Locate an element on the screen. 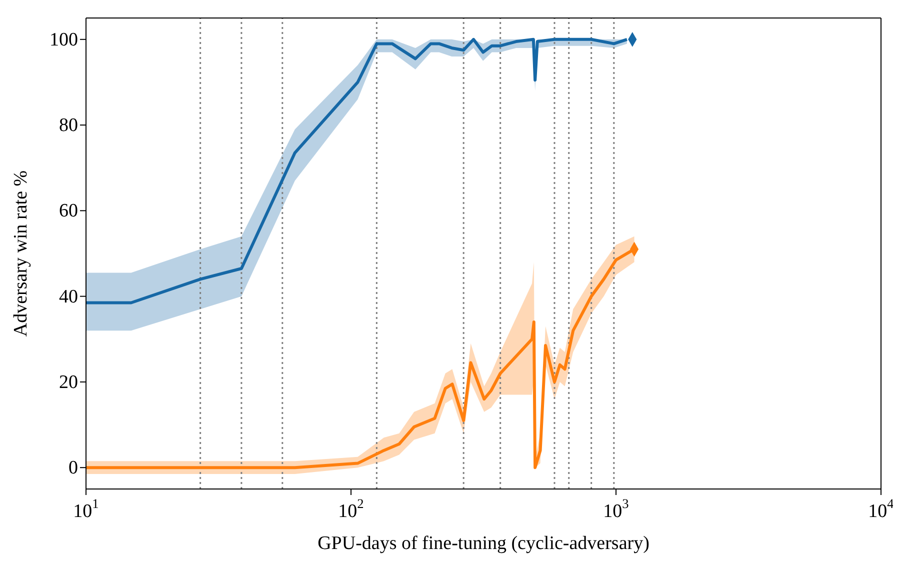 This screenshot has height=567, width=901. y-tick-label: 80 is located at coordinates (68, 125).